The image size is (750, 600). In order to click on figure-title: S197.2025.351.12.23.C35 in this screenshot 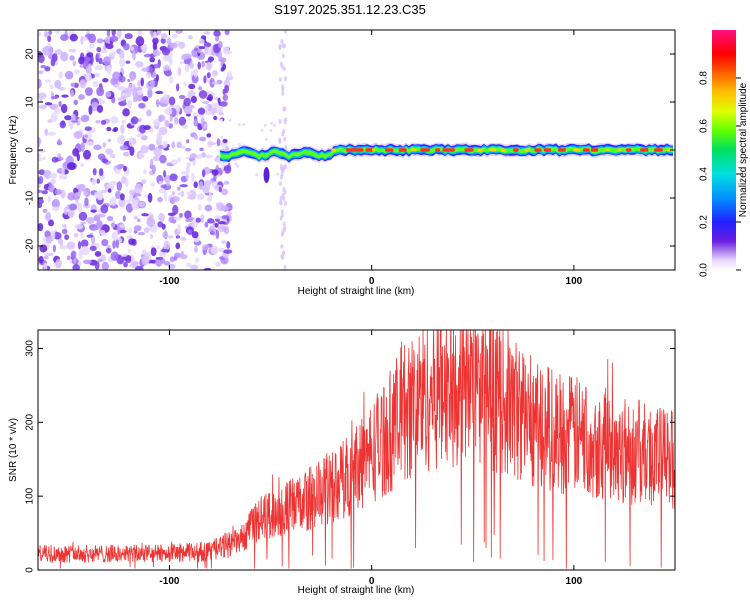, I will do `click(350, 9)`.